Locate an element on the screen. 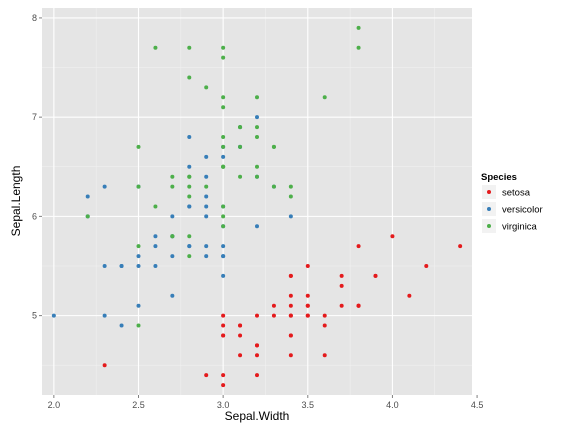 The image size is (576, 432). y-tick-label: 8 is located at coordinates (34, 18).